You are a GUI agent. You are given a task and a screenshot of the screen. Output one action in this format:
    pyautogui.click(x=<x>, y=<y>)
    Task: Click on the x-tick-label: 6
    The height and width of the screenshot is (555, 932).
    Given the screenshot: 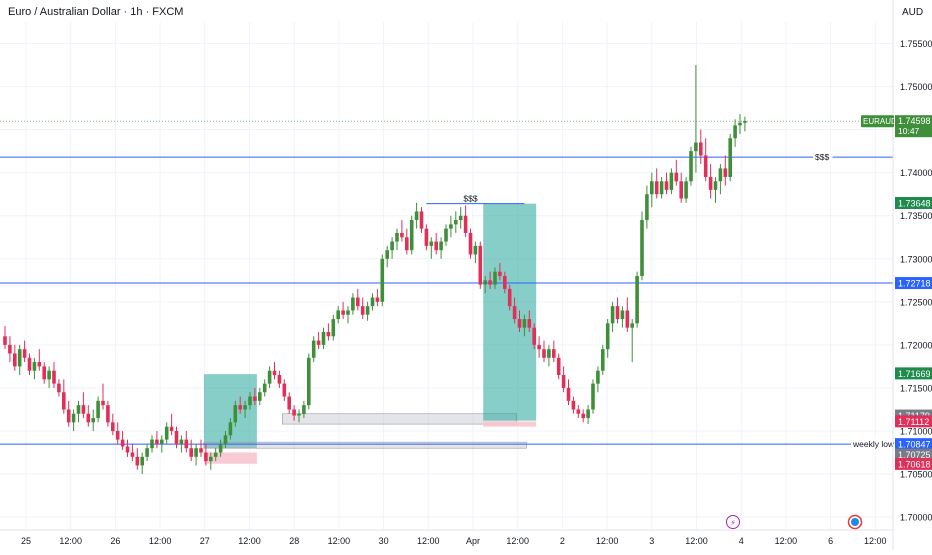 What is the action you would take?
    pyautogui.click(x=830, y=541)
    